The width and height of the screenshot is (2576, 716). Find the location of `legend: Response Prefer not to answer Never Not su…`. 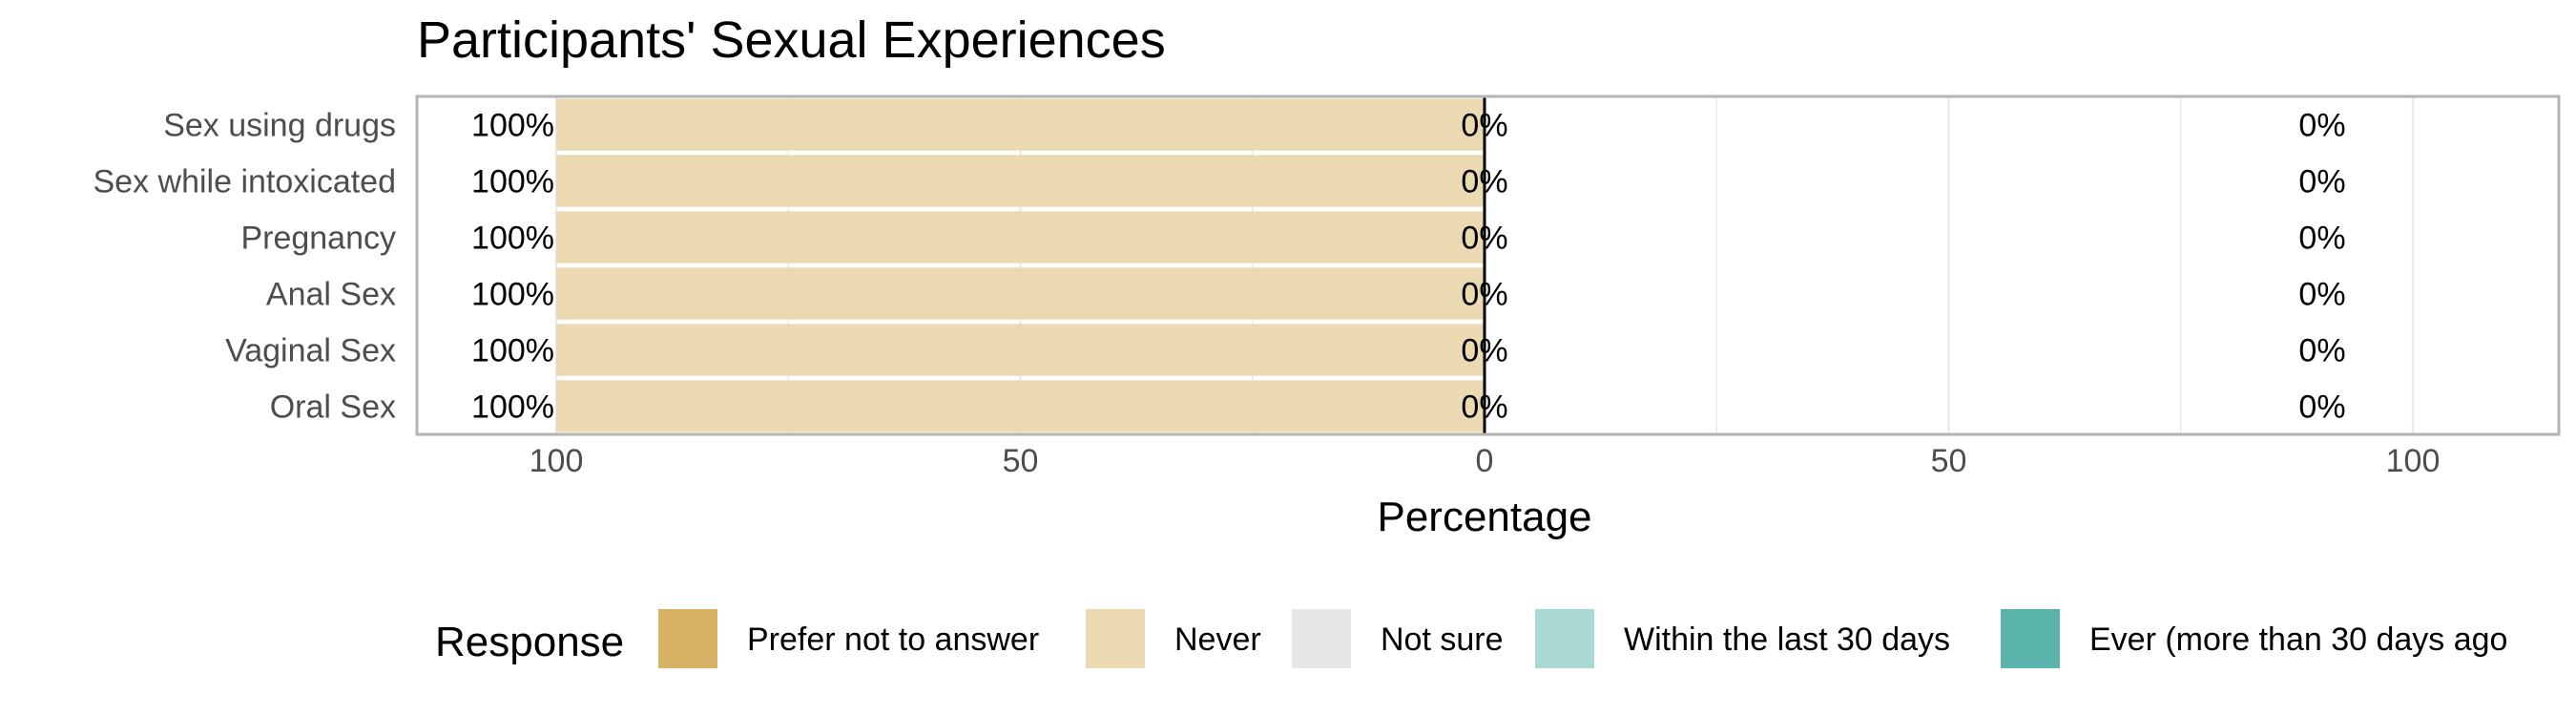

legend: Response Prefer not to answer Never Not su… is located at coordinates (1471, 638).